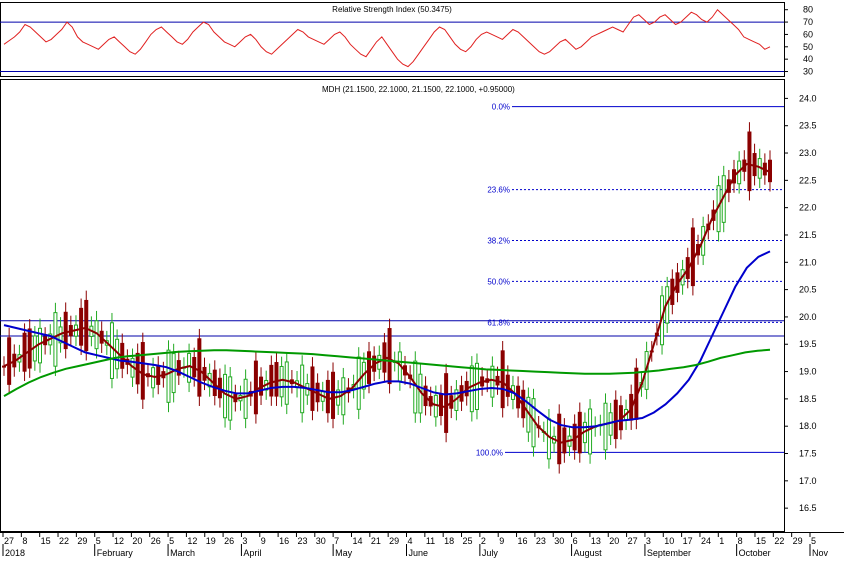 This screenshot has height=561, width=844. I want to click on horizontal-lines, so click(392, 328).